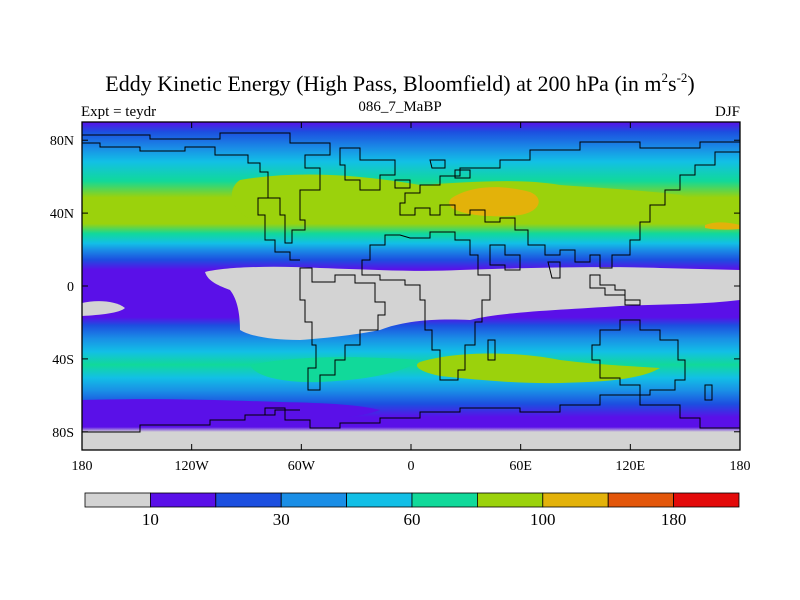 The height and width of the screenshot is (600, 800). Describe the element at coordinates (727, 112) in the screenshot. I see `season-label: DJF` at that location.